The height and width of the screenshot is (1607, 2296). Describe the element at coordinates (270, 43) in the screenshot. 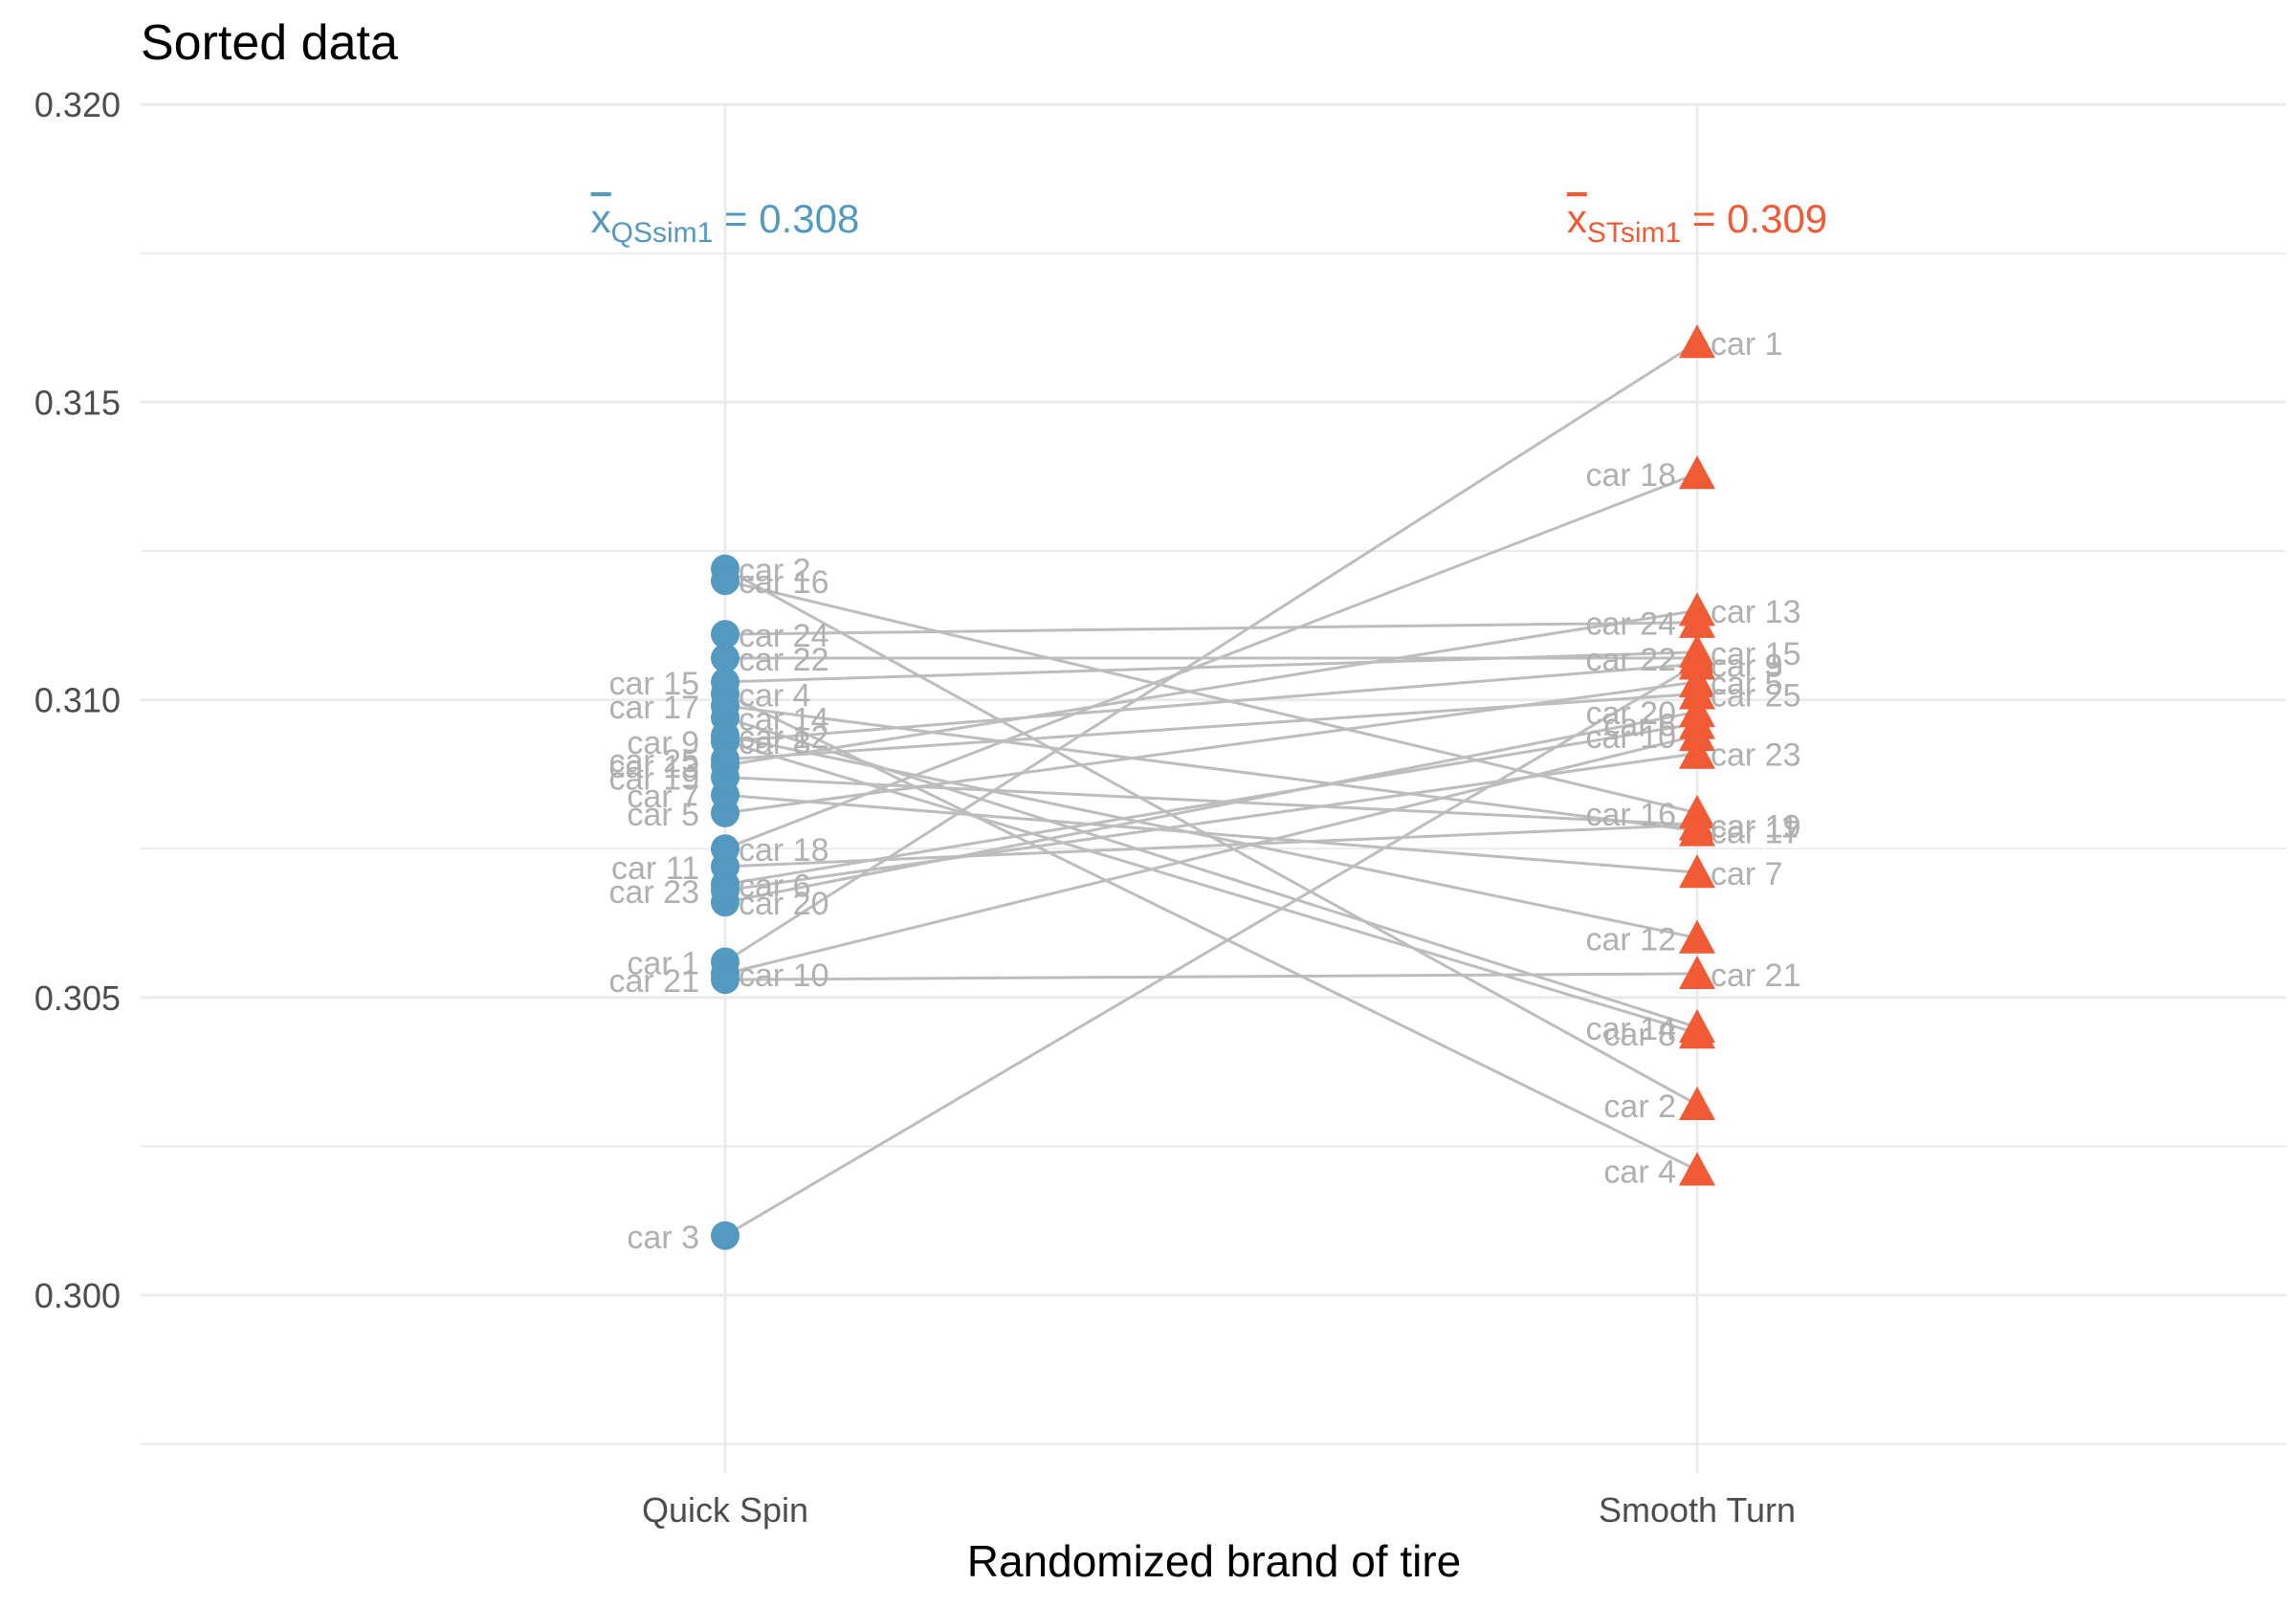

I see `chart-title: Sorted data` at that location.